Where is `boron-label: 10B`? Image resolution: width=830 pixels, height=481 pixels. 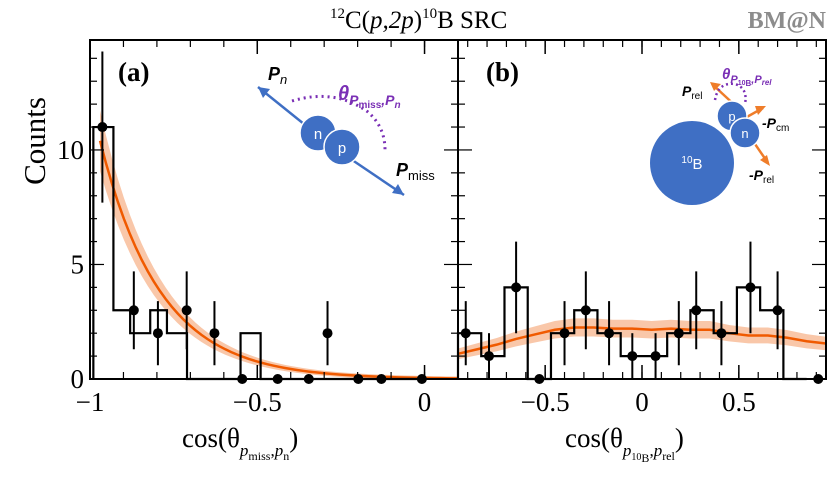 boron-label: 10B is located at coordinates (691, 164).